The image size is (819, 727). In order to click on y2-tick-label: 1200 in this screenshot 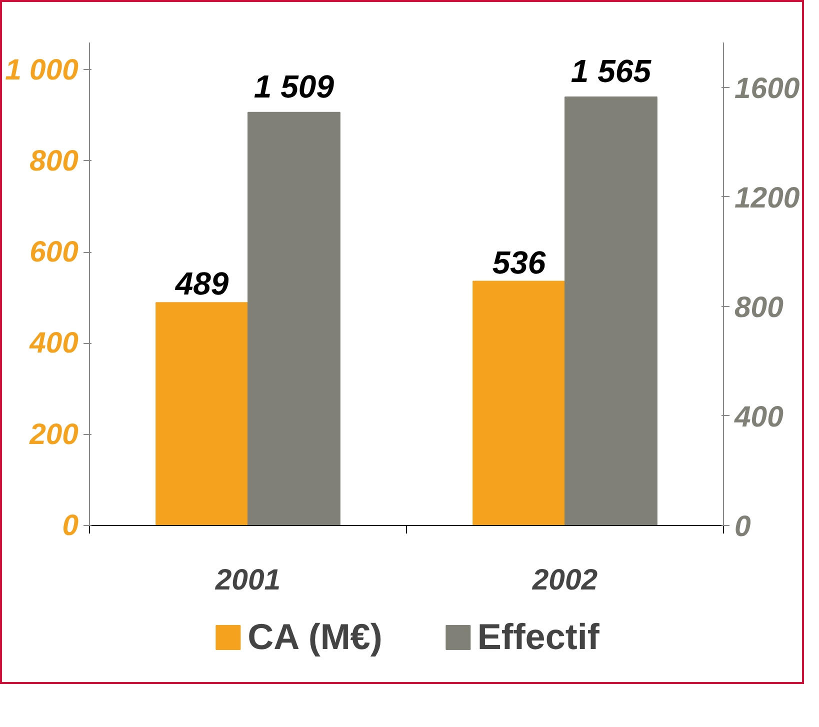, I will do `click(767, 197)`.